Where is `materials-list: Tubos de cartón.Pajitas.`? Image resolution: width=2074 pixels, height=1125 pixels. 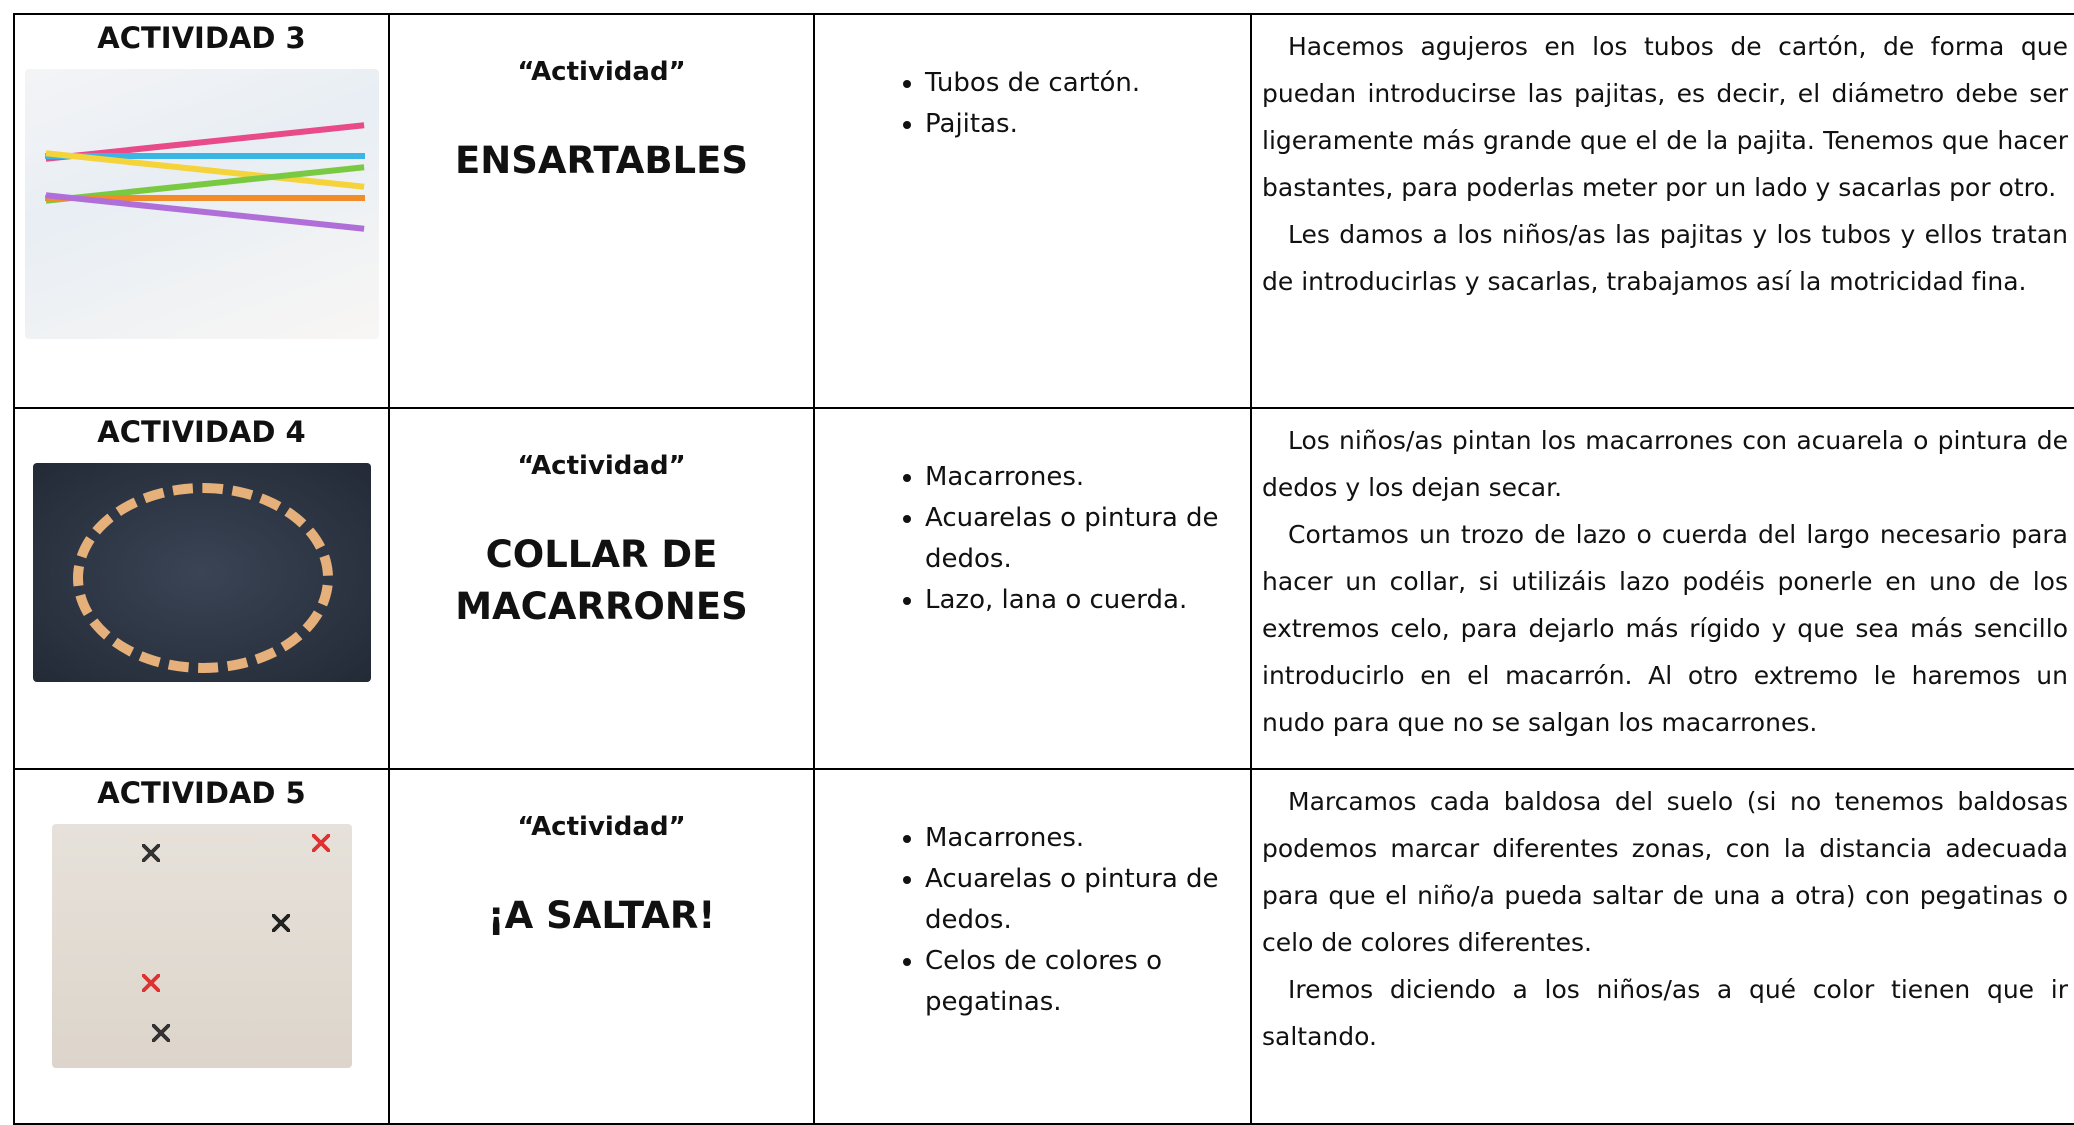
materials-list: Tubos de cartón.Pajitas. is located at coordinates (1028, 104).